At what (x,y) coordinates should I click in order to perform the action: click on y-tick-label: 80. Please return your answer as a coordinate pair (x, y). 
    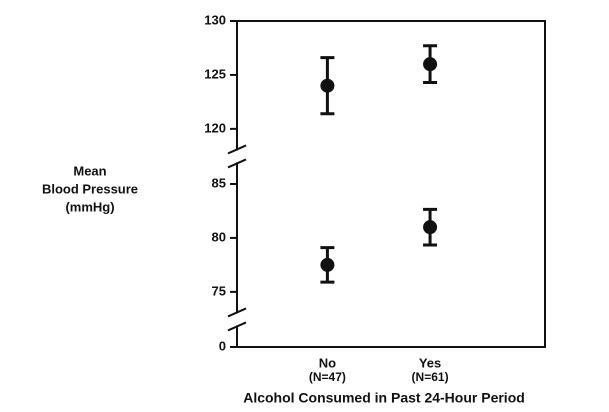
    Looking at the image, I should click on (219, 236).